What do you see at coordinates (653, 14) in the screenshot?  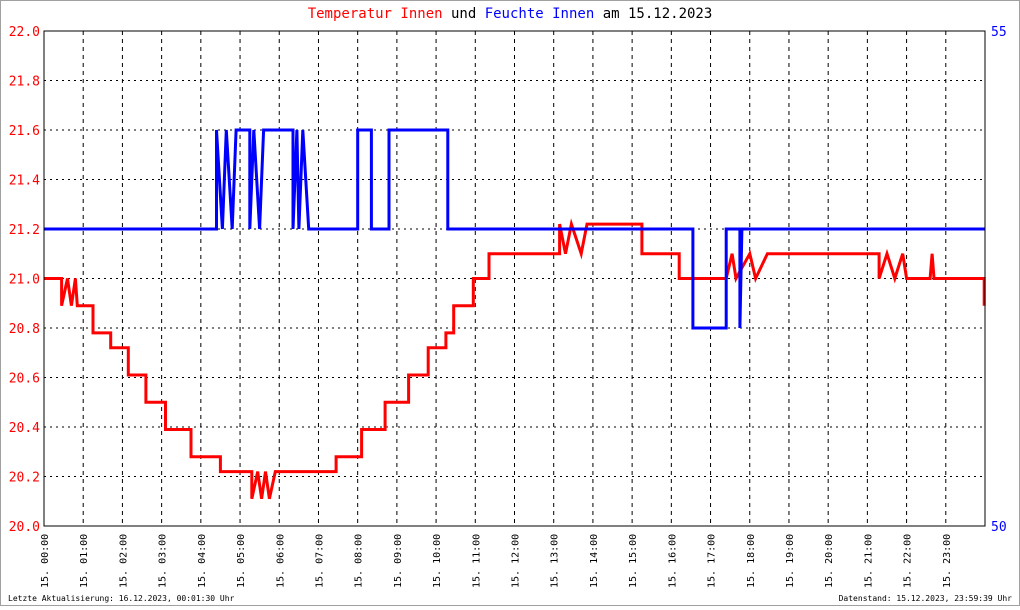 I see `title-date: am 15.12.2023` at bounding box center [653, 14].